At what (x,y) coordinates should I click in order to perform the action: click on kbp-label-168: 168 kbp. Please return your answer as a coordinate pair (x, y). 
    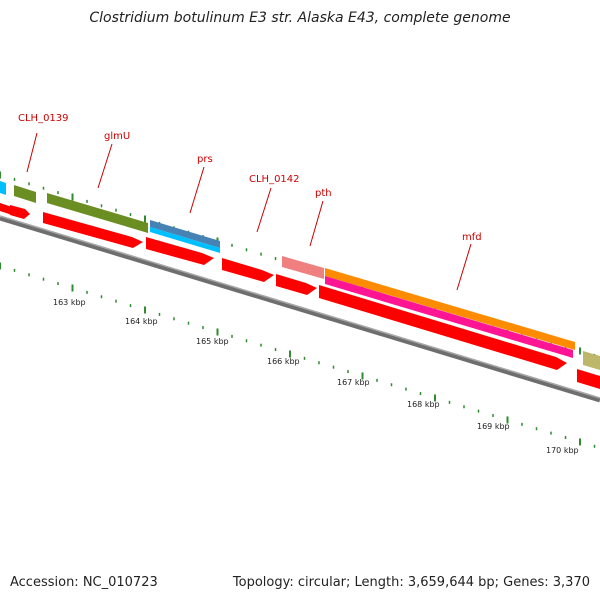
    Looking at the image, I should click on (423, 404).